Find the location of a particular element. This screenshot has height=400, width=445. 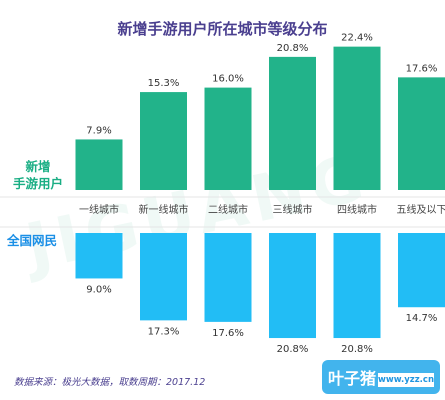

bar-top-value-2: 15.3% is located at coordinates (164, 83).